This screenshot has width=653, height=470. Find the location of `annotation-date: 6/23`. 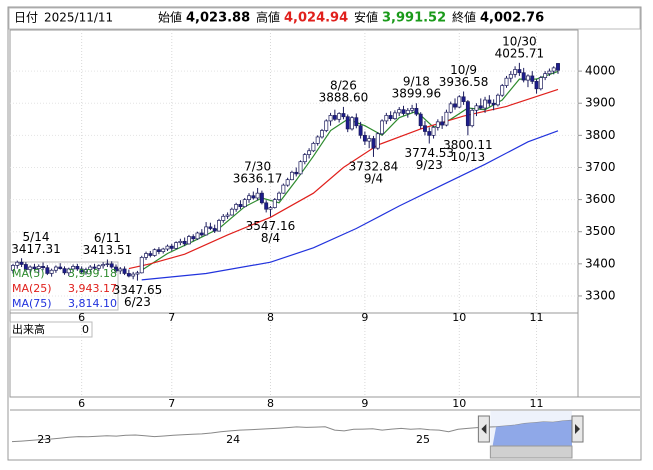

annotation-date: 6/23 is located at coordinates (137, 302).